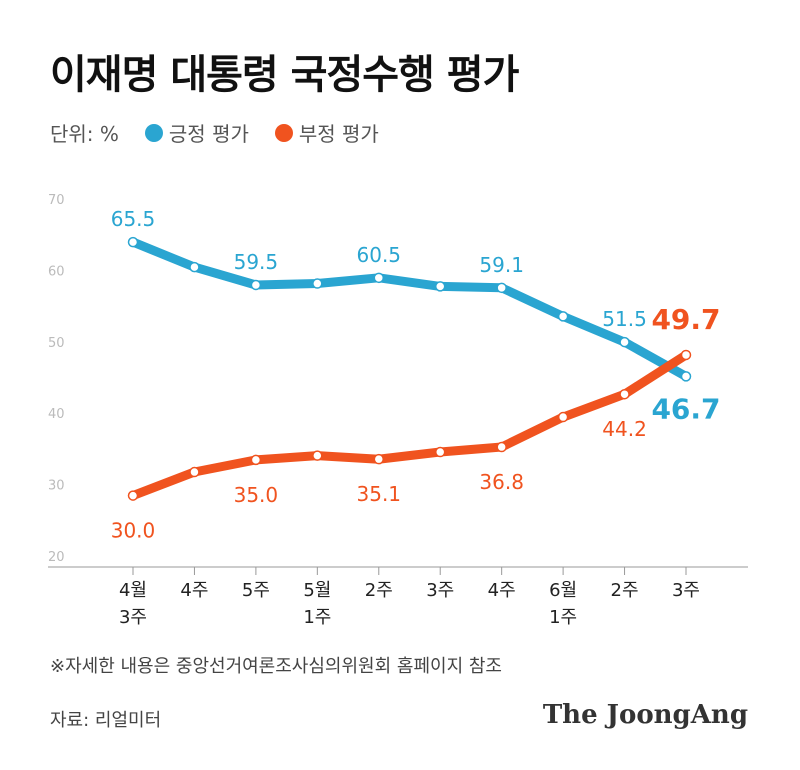 This screenshot has width=800, height=770. I want to click on data-label-0: 59.1, so click(501, 265).